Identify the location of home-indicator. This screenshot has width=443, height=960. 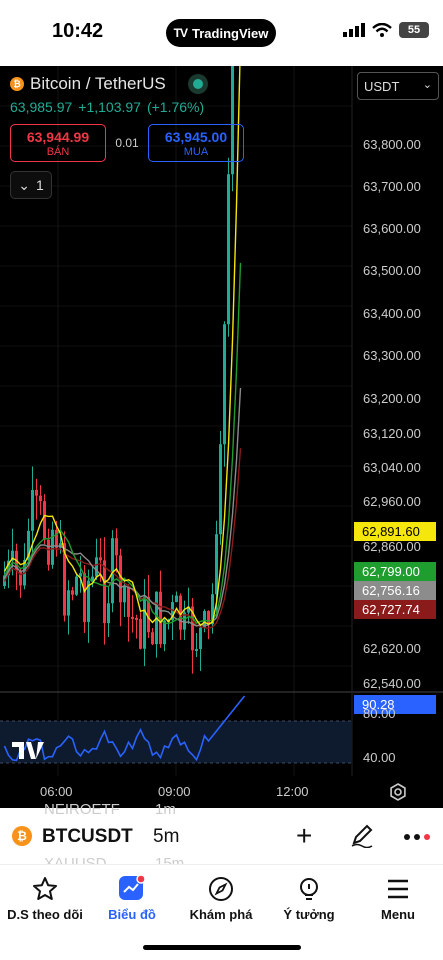
(222, 947).